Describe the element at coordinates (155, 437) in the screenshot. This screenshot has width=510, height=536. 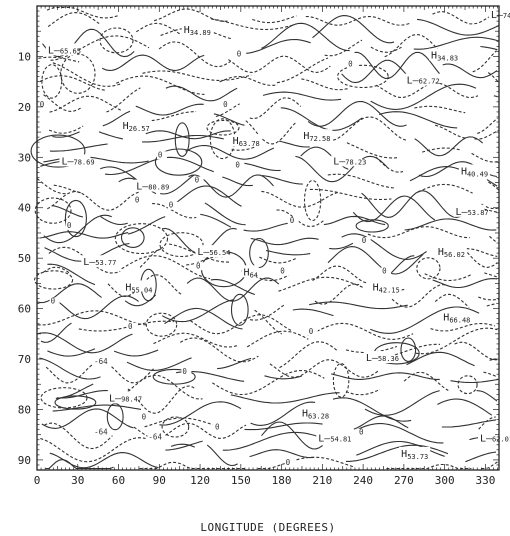
I see `contour-value-label: -64` at that location.